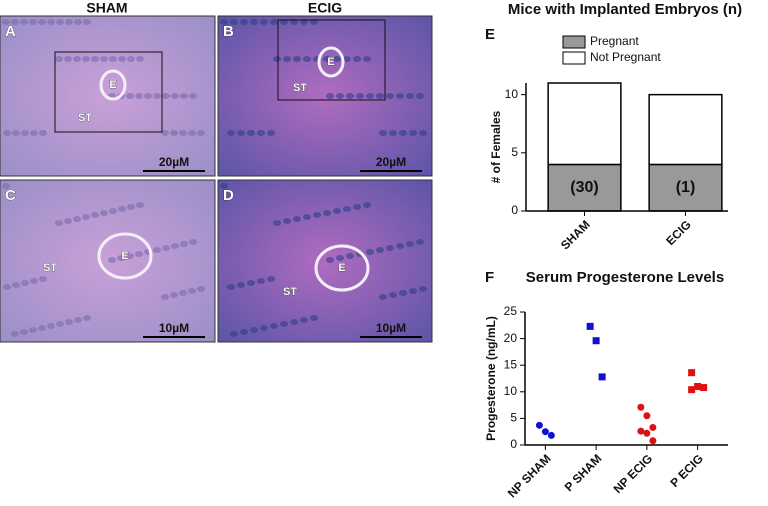  I want to click on x-tick-label: P ECIG, so click(686, 470).